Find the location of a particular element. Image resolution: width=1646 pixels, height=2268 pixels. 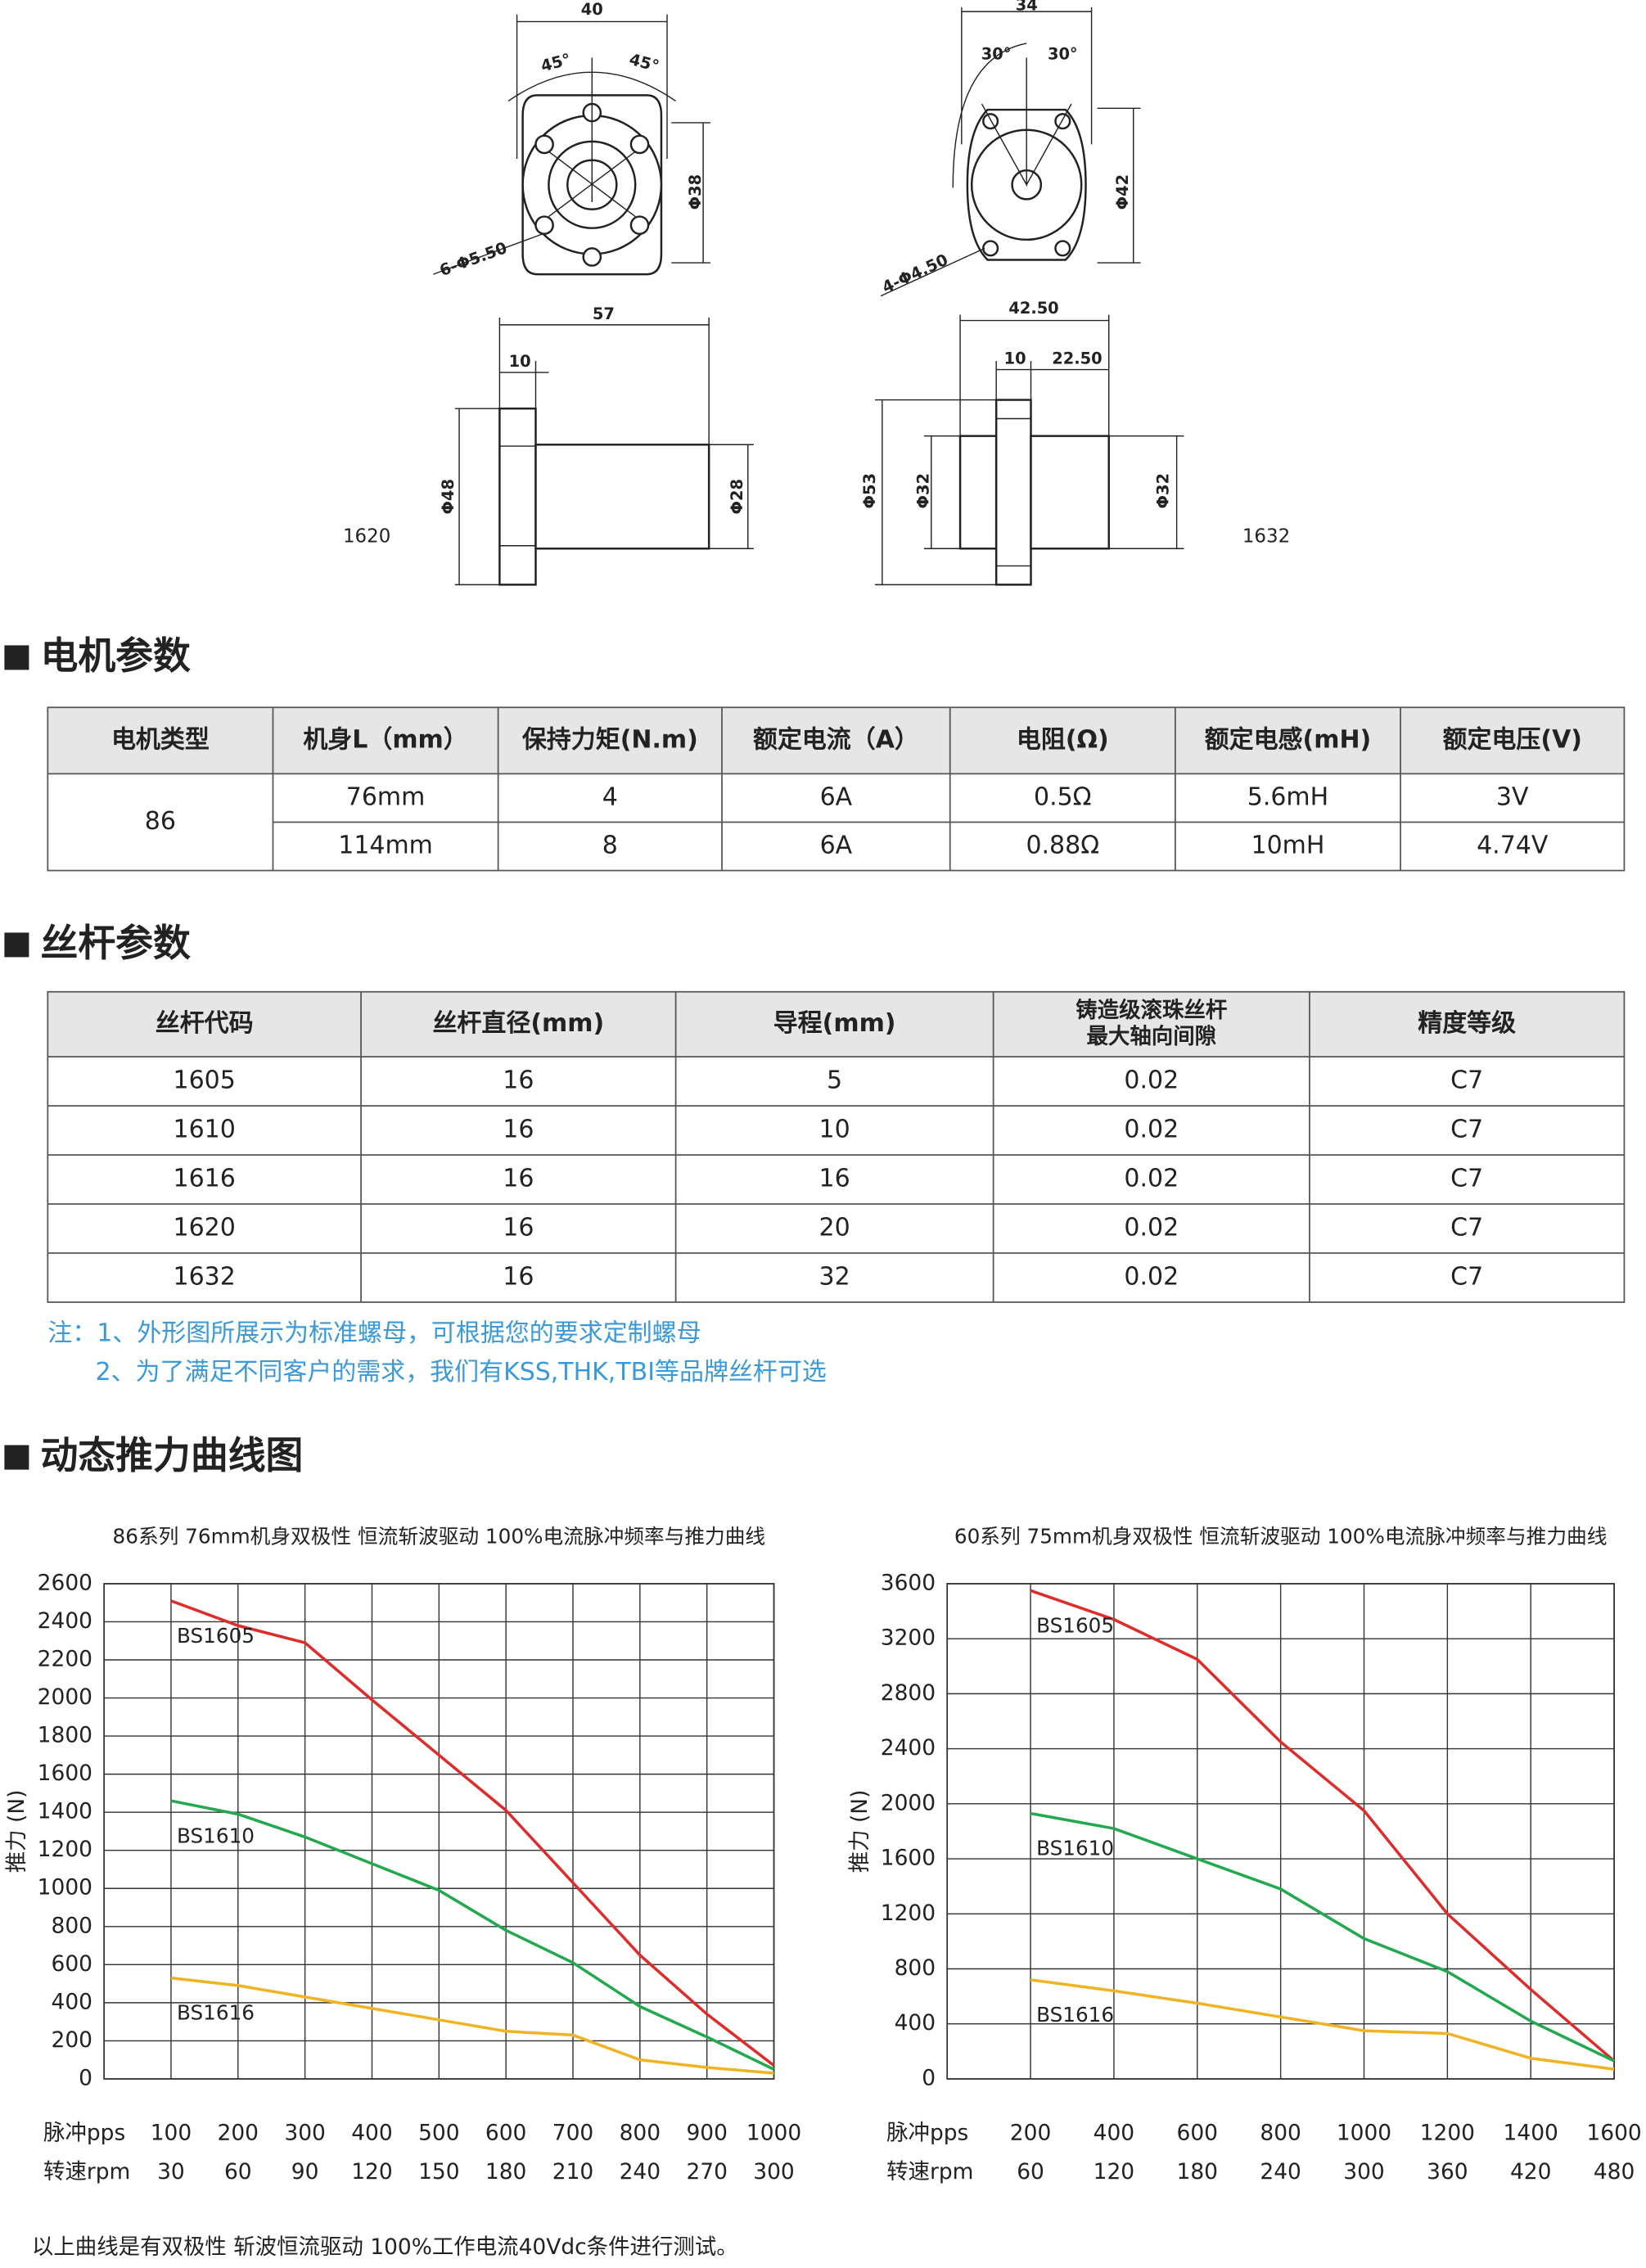

model-label: 1632 is located at coordinates (1266, 537).